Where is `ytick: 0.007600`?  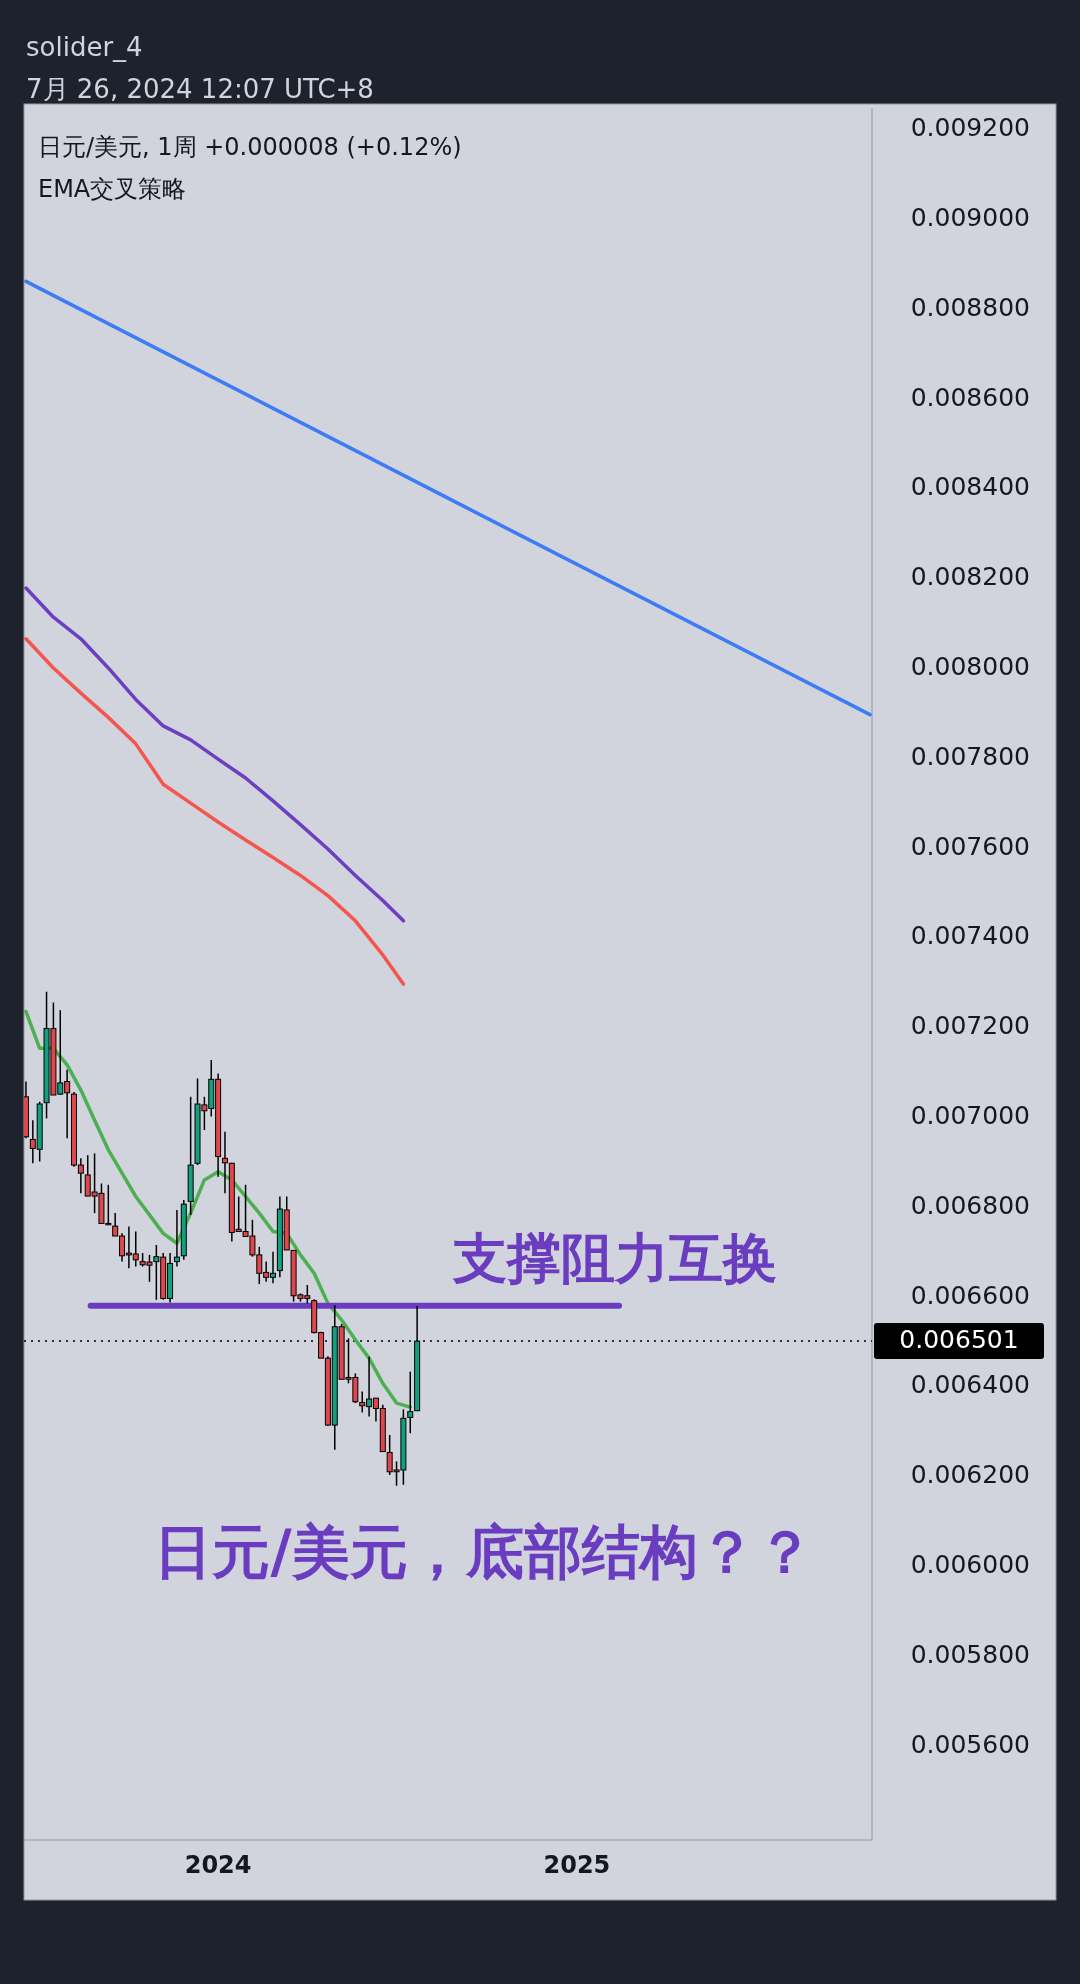
ytick: 0.007600 is located at coordinates (970, 846).